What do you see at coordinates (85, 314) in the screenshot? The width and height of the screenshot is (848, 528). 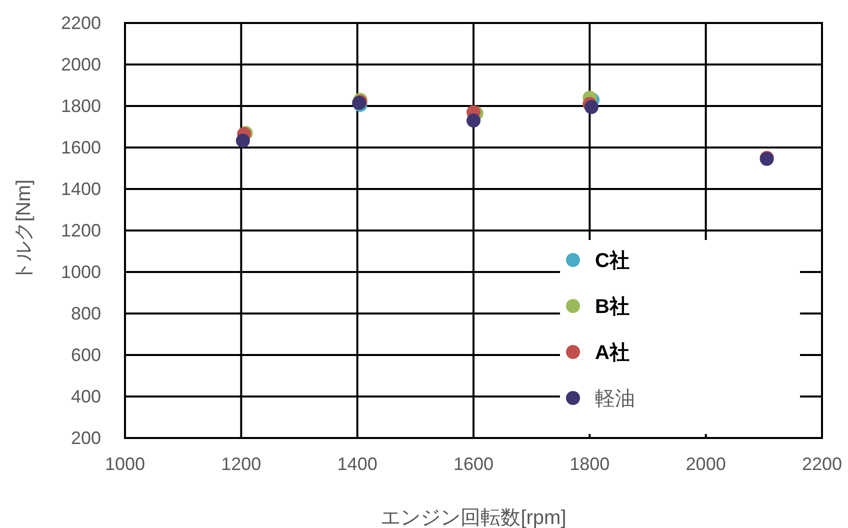 I see `y-tick-label: 800` at bounding box center [85, 314].